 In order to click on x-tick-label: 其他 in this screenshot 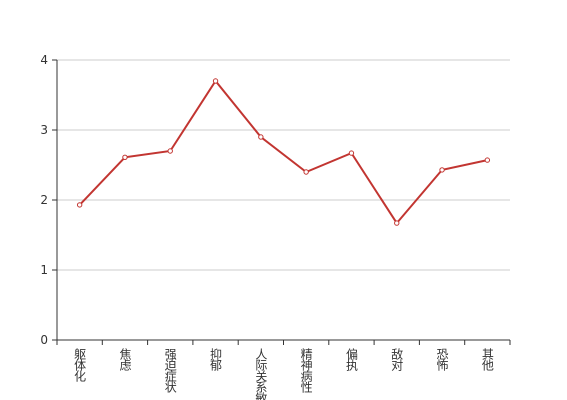, I will do `click(487, 359)`.